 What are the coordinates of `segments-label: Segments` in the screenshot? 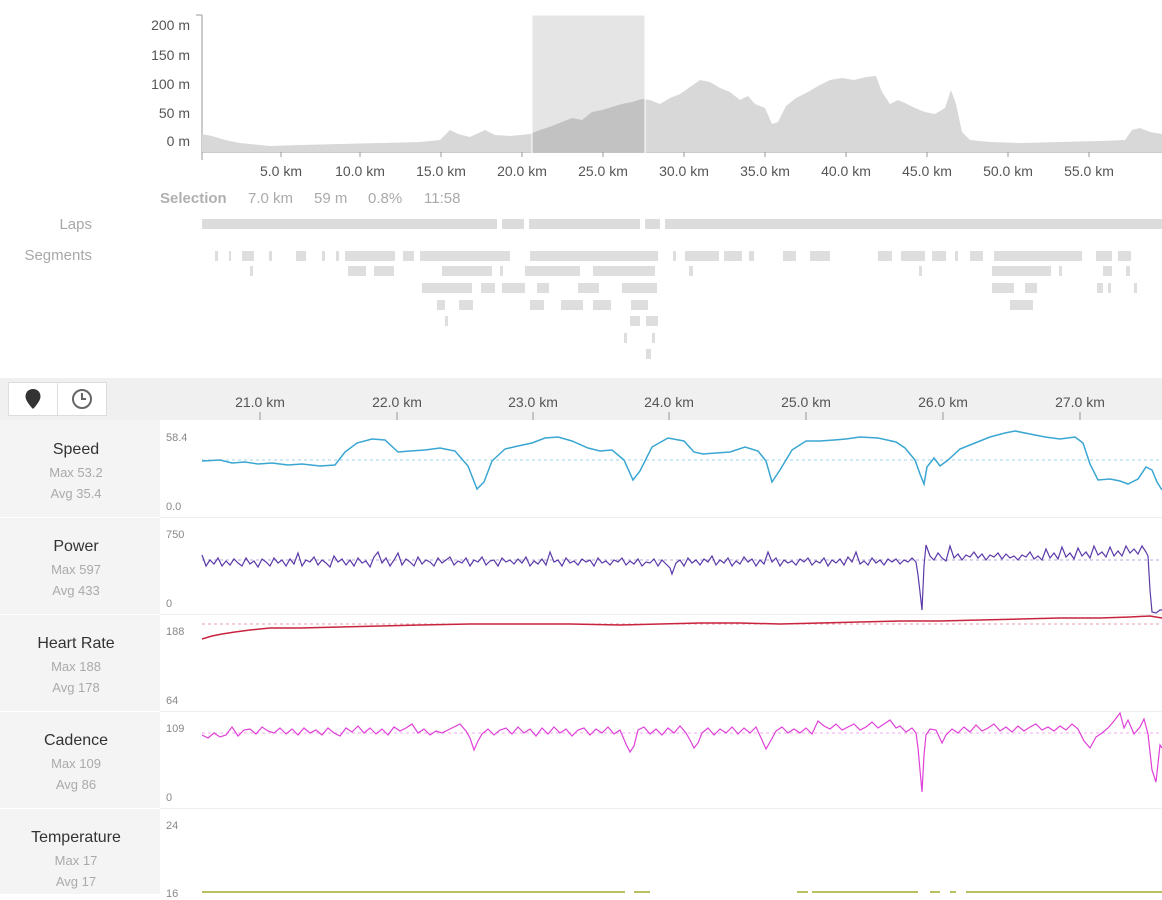 It's located at (58, 255).